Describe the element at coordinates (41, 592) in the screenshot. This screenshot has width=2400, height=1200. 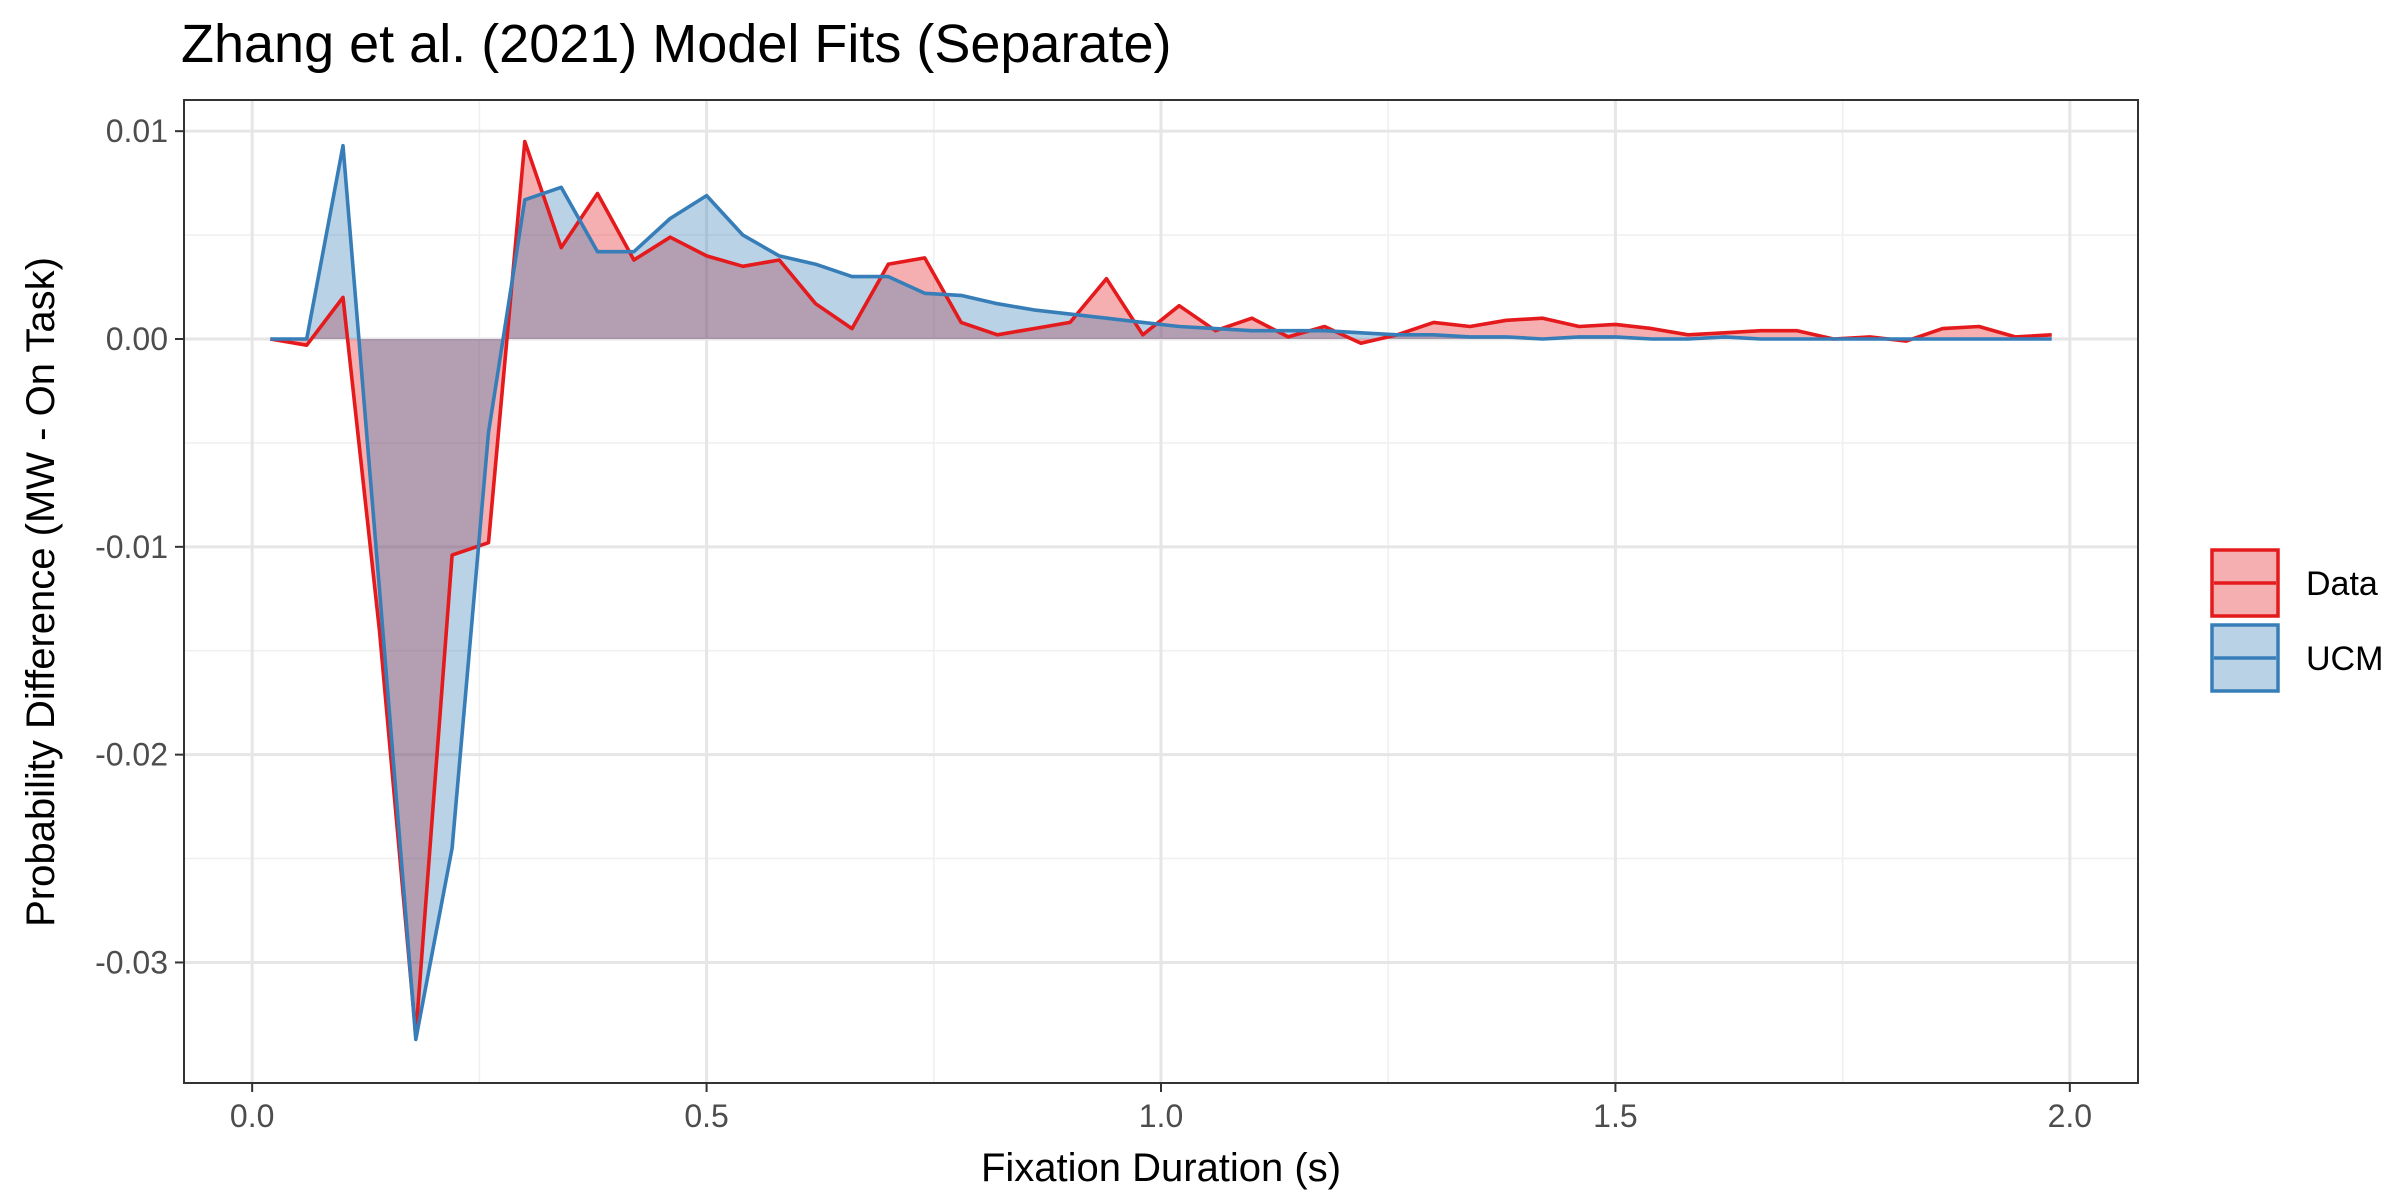
I see `y-axis-title: Probability Difference (MW - On Task)` at that location.